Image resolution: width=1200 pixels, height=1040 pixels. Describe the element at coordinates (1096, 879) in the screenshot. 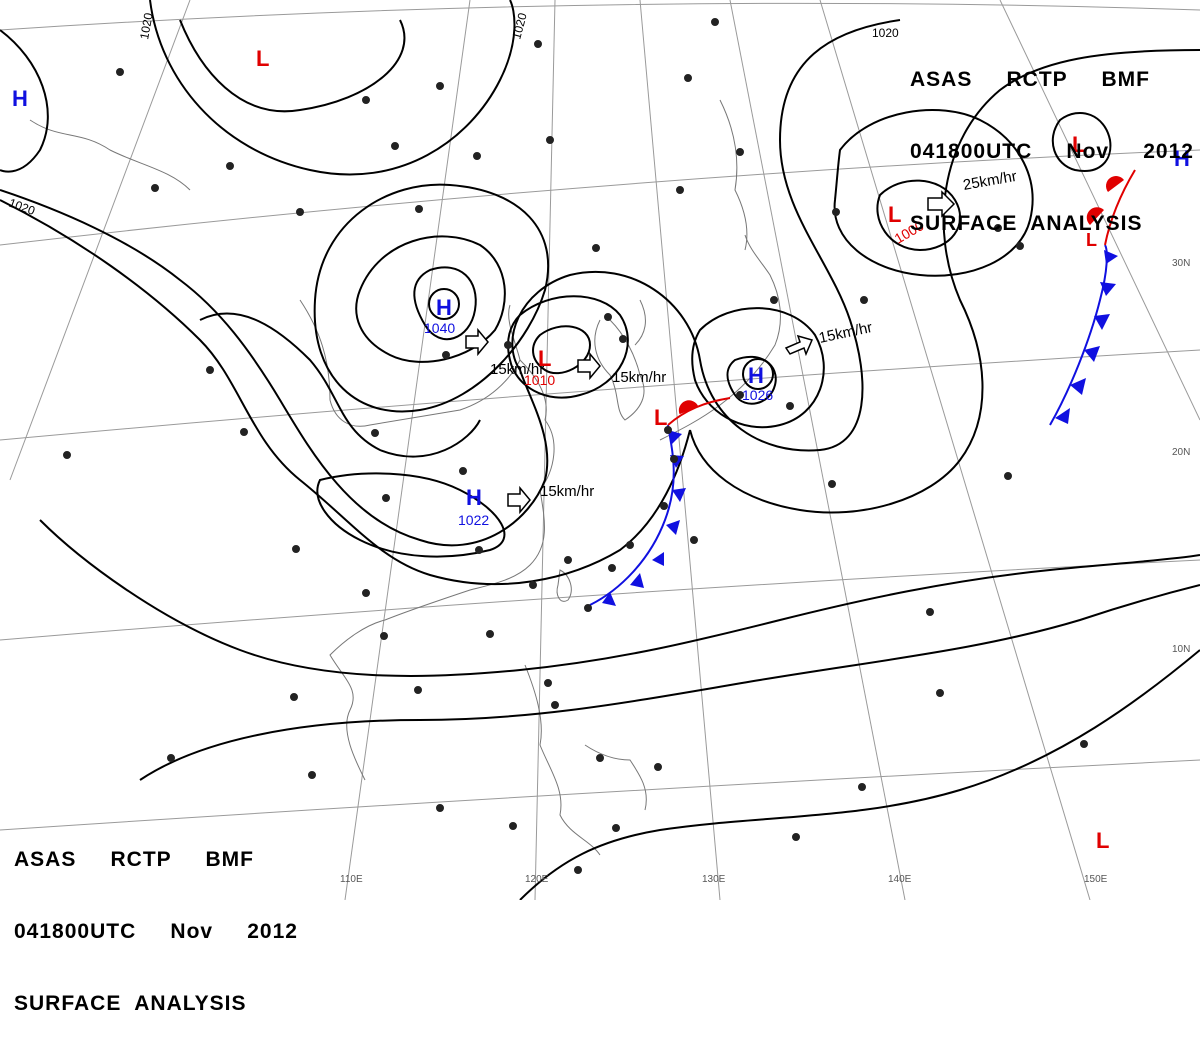

I see `longitude-label: 150E` at that location.